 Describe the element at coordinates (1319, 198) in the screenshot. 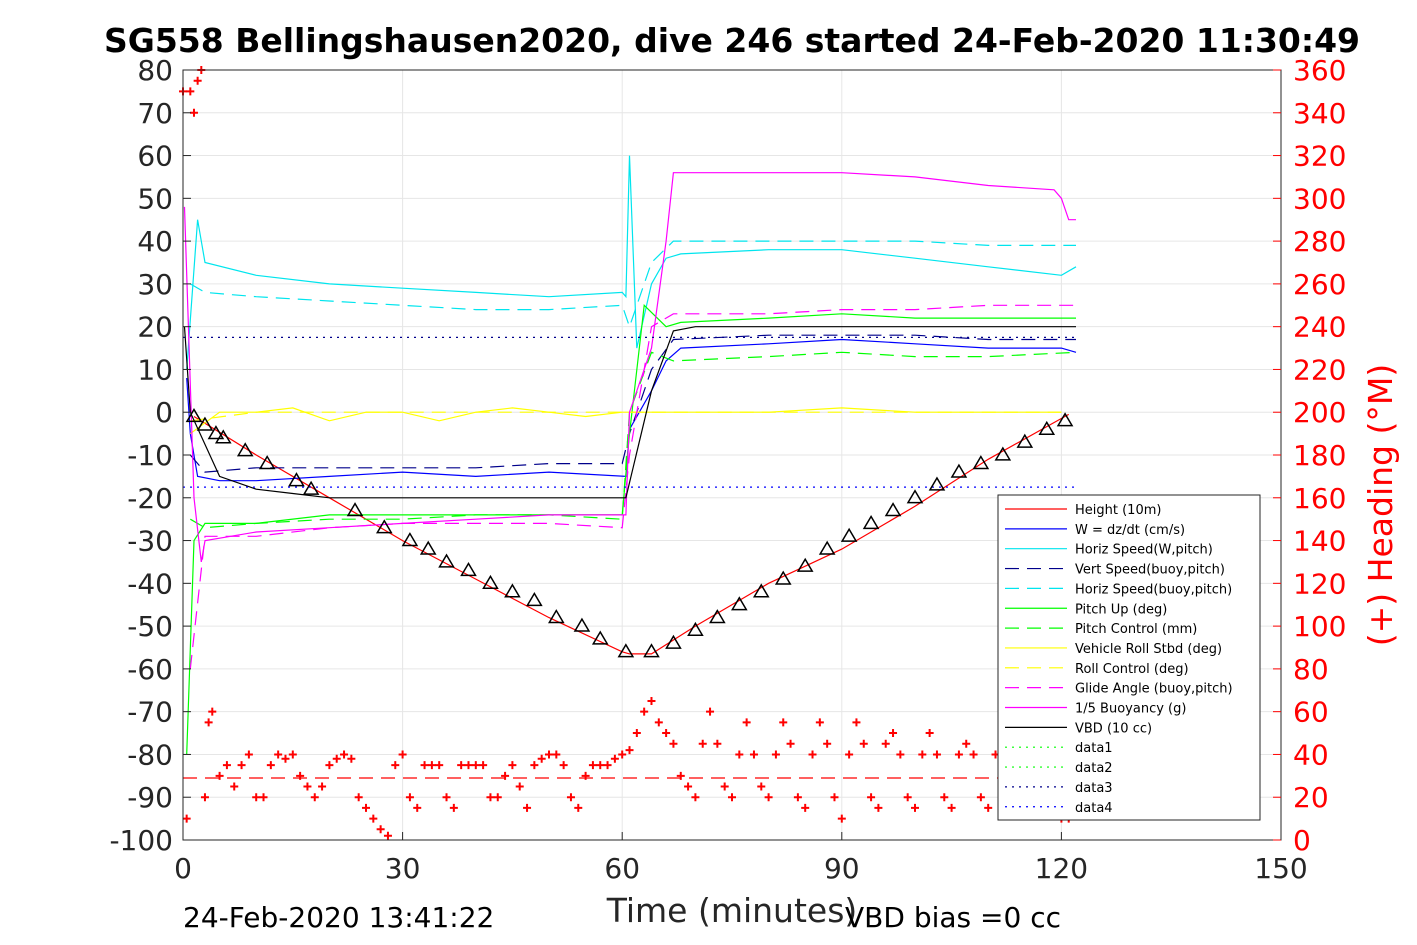

I see `y2-tick-label: 300` at that location.